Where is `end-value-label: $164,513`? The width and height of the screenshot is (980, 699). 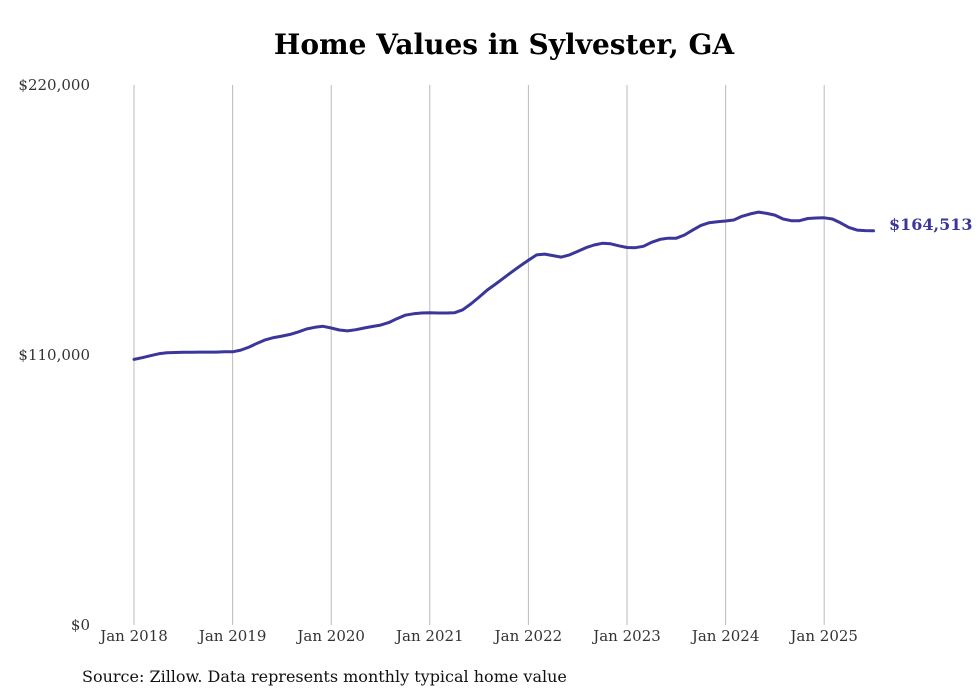 end-value-label: $164,513 is located at coordinates (931, 224).